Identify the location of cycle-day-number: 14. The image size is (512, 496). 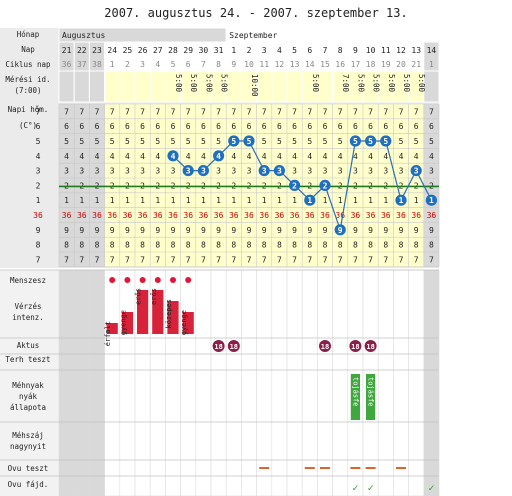
(310, 64).